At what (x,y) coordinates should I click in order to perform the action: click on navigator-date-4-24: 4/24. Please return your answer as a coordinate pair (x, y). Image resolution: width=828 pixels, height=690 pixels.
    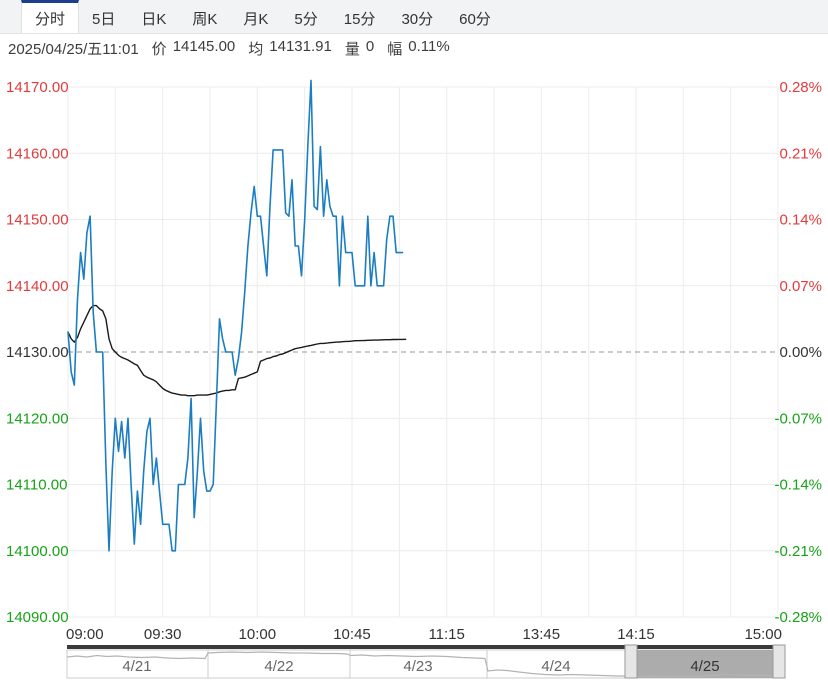
    Looking at the image, I should click on (555, 666).